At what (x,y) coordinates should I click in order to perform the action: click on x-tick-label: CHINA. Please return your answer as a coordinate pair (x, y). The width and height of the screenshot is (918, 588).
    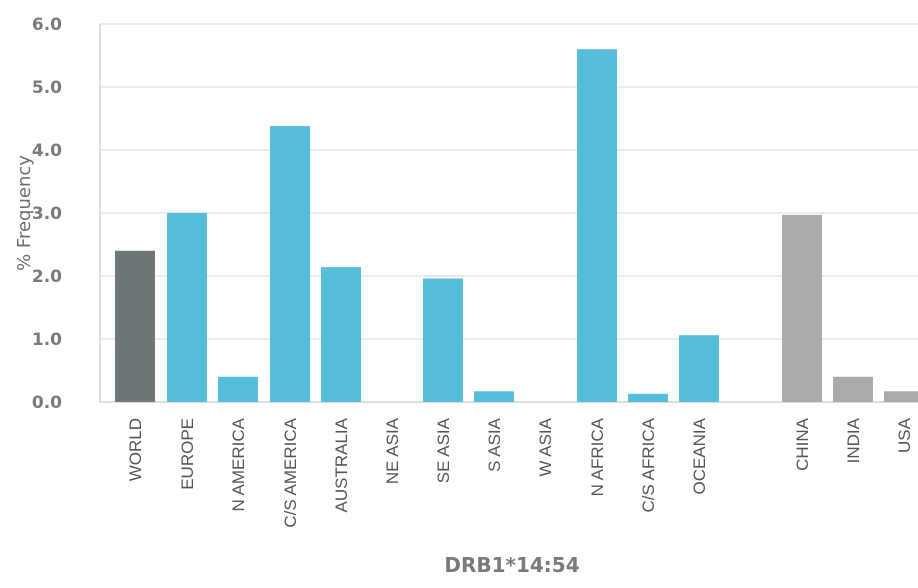
    Looking at the image, I should click on (802, 444).